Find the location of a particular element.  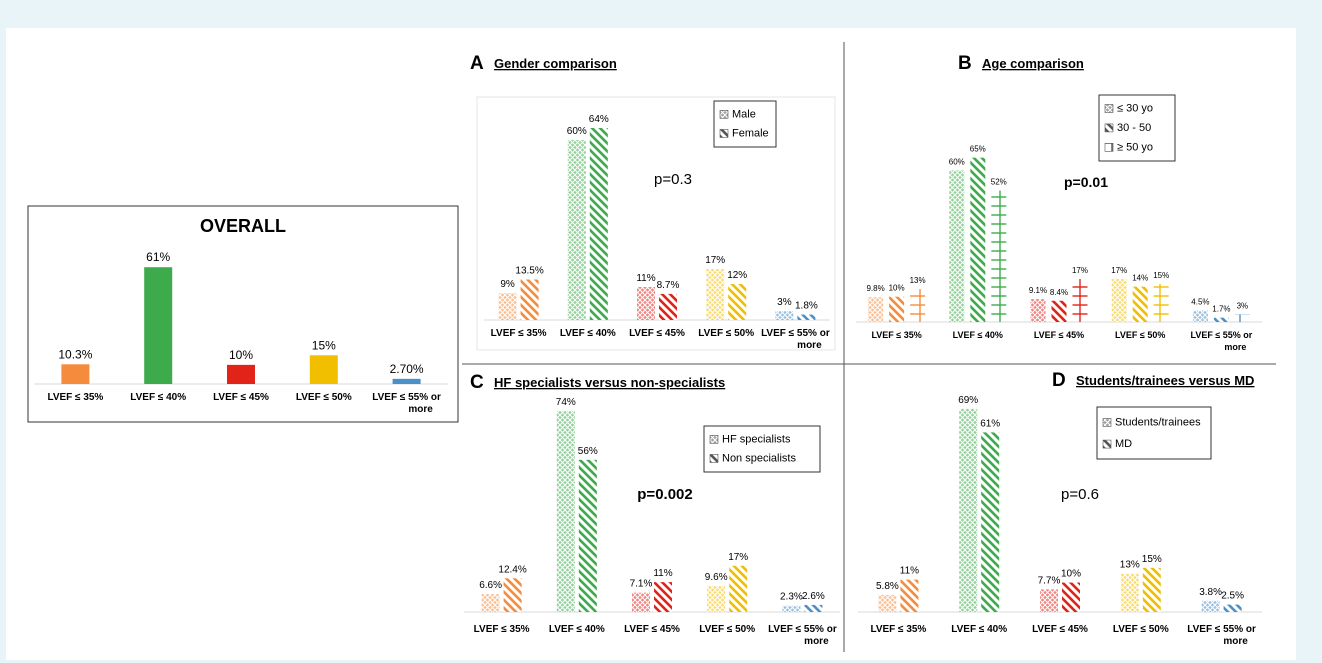

legend-frame is located at coordinates (1154, 433).